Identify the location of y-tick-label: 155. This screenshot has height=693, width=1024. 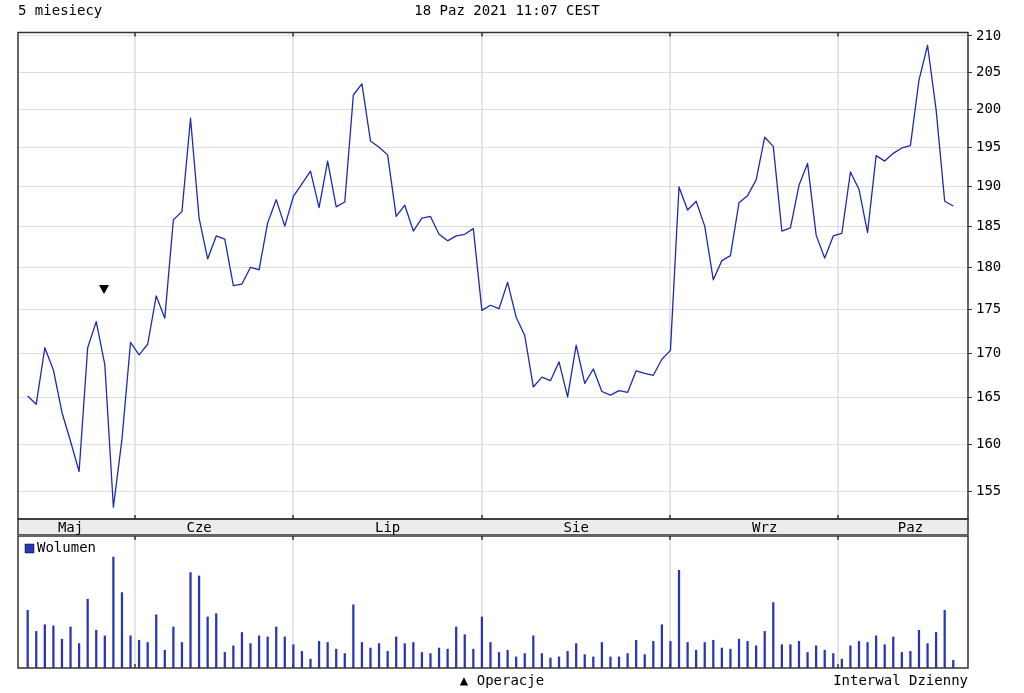
(989, 490).